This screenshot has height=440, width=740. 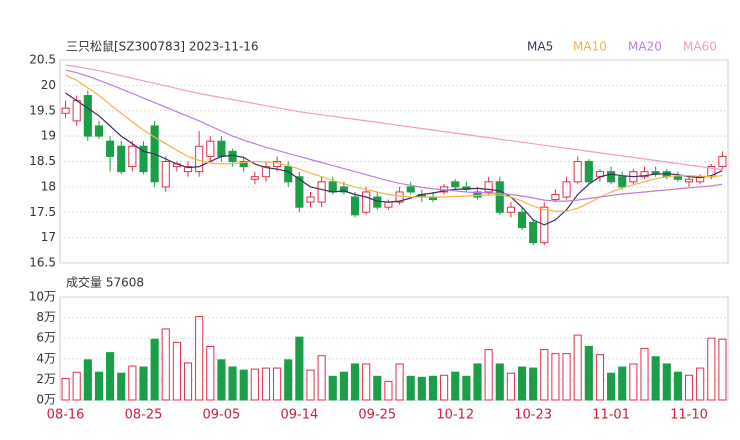 I want to click on y-tick-label: 2万, so click(x=46, y=379).